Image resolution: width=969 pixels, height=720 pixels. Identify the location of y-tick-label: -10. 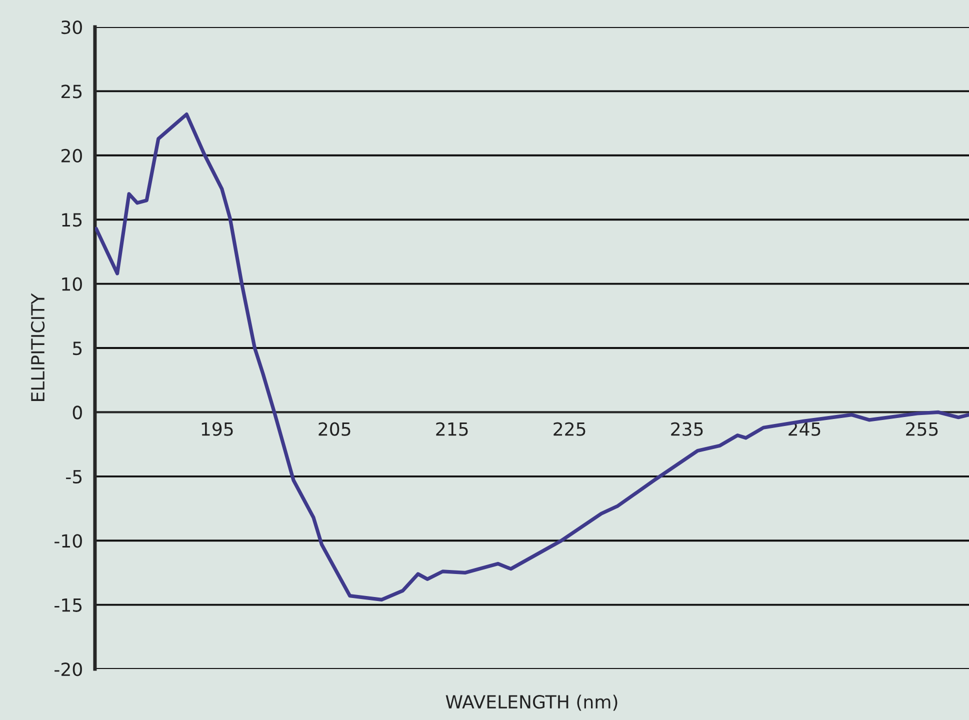
(68, 541).